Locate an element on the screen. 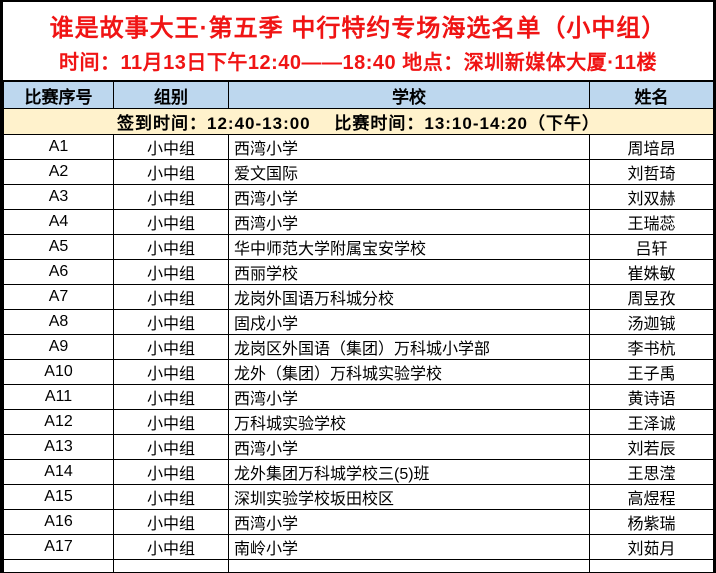  table-row: A1 小中组 西湾小学 周培昂 is located at coordinates (358, 147).